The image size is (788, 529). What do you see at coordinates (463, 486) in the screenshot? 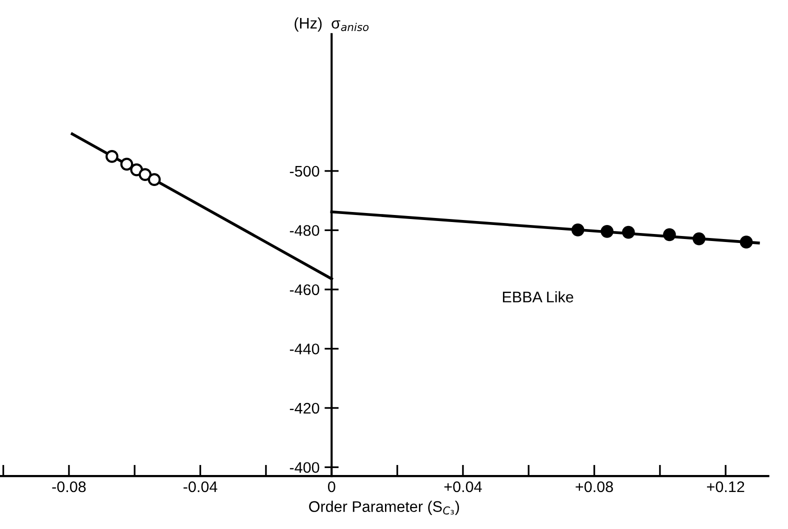
I see `x-tick-label: +0.04` at bounding box center [463, 486].